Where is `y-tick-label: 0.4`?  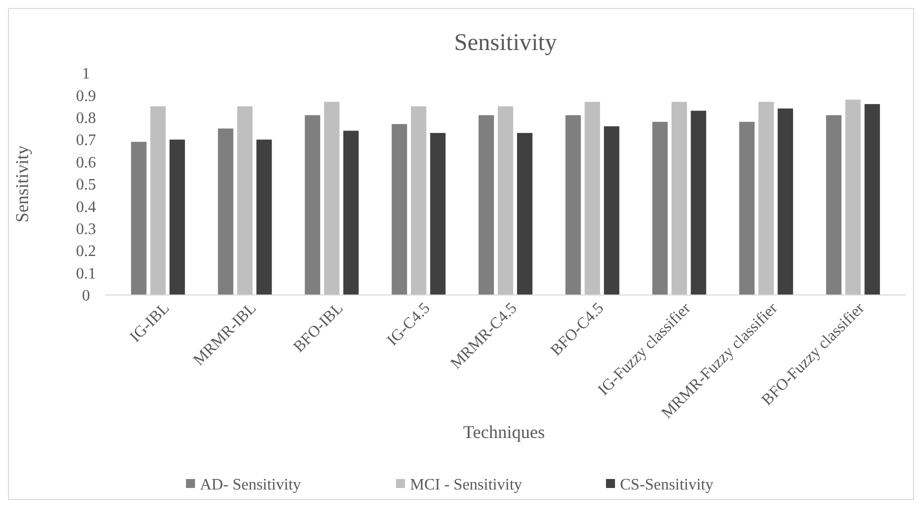 y-tick-label: 0.4 is located at coordinates (86, 207).